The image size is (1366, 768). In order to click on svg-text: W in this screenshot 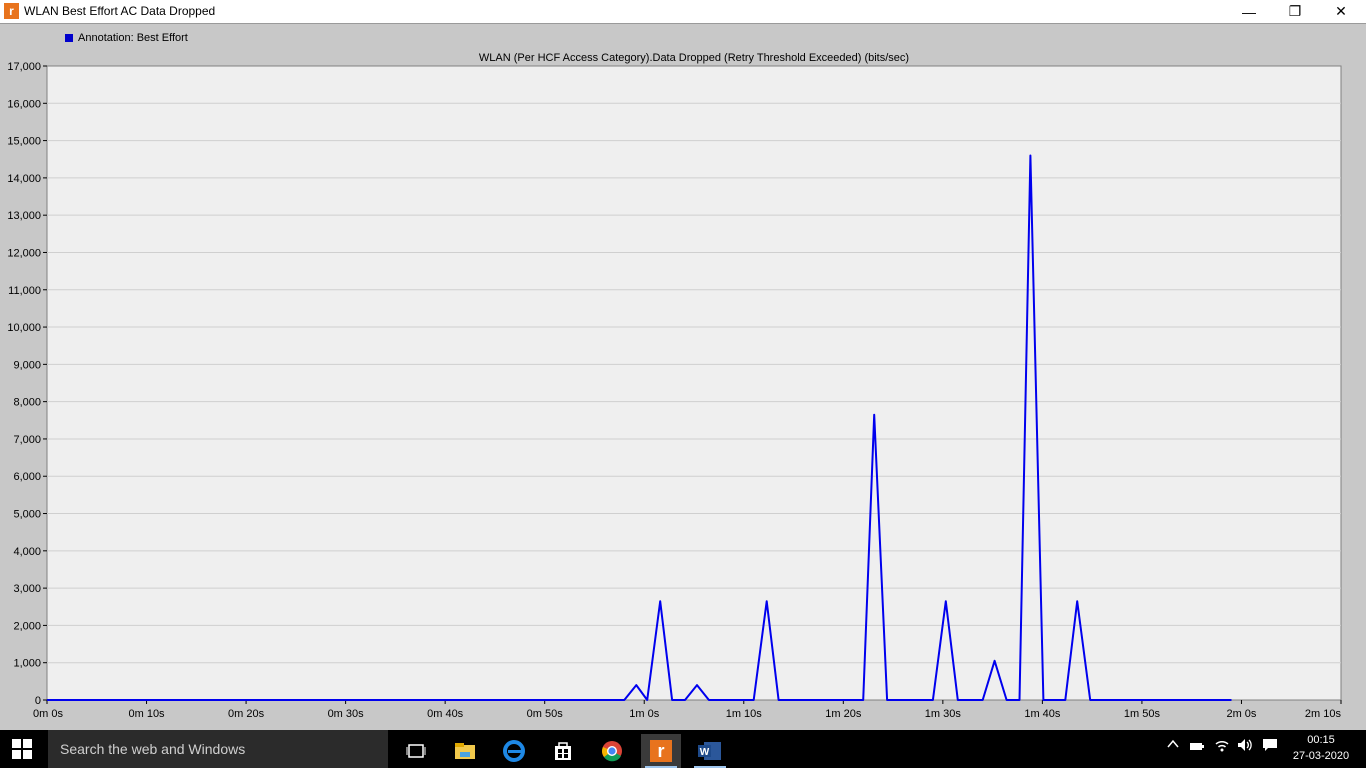, I will do `click(705, 752)`.